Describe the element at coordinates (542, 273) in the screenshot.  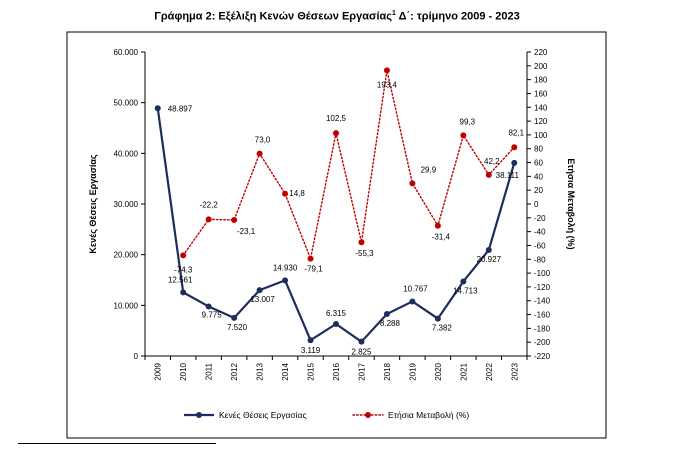
I see `y-right-tick-label: -100` at that location.